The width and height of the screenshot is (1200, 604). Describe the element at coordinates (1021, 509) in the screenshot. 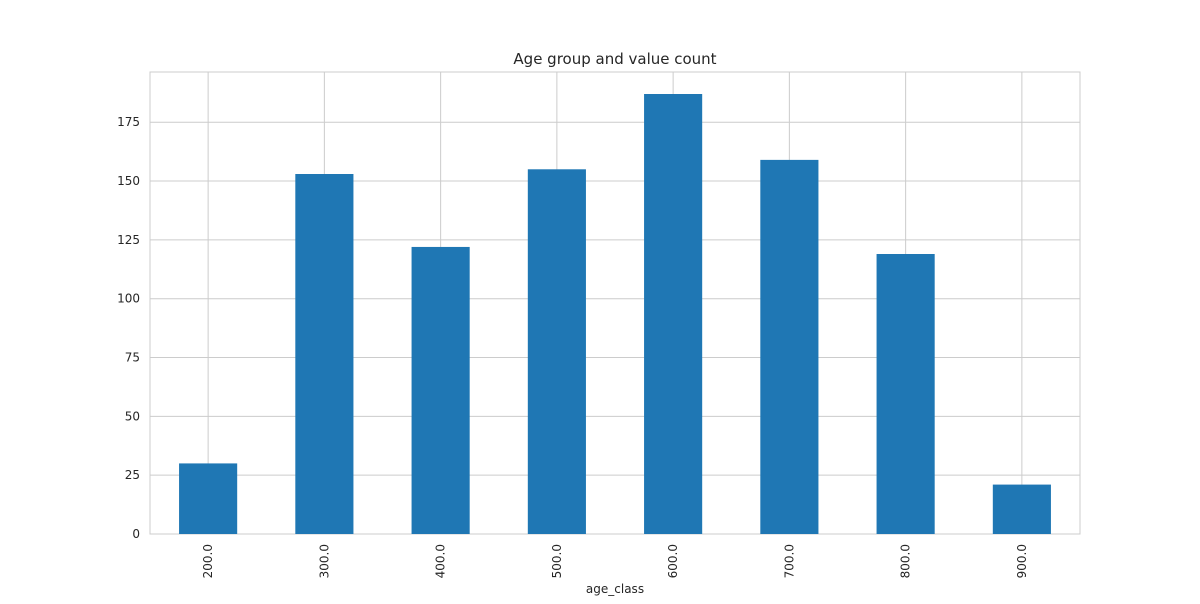

I see `bar-900.0` at that location.